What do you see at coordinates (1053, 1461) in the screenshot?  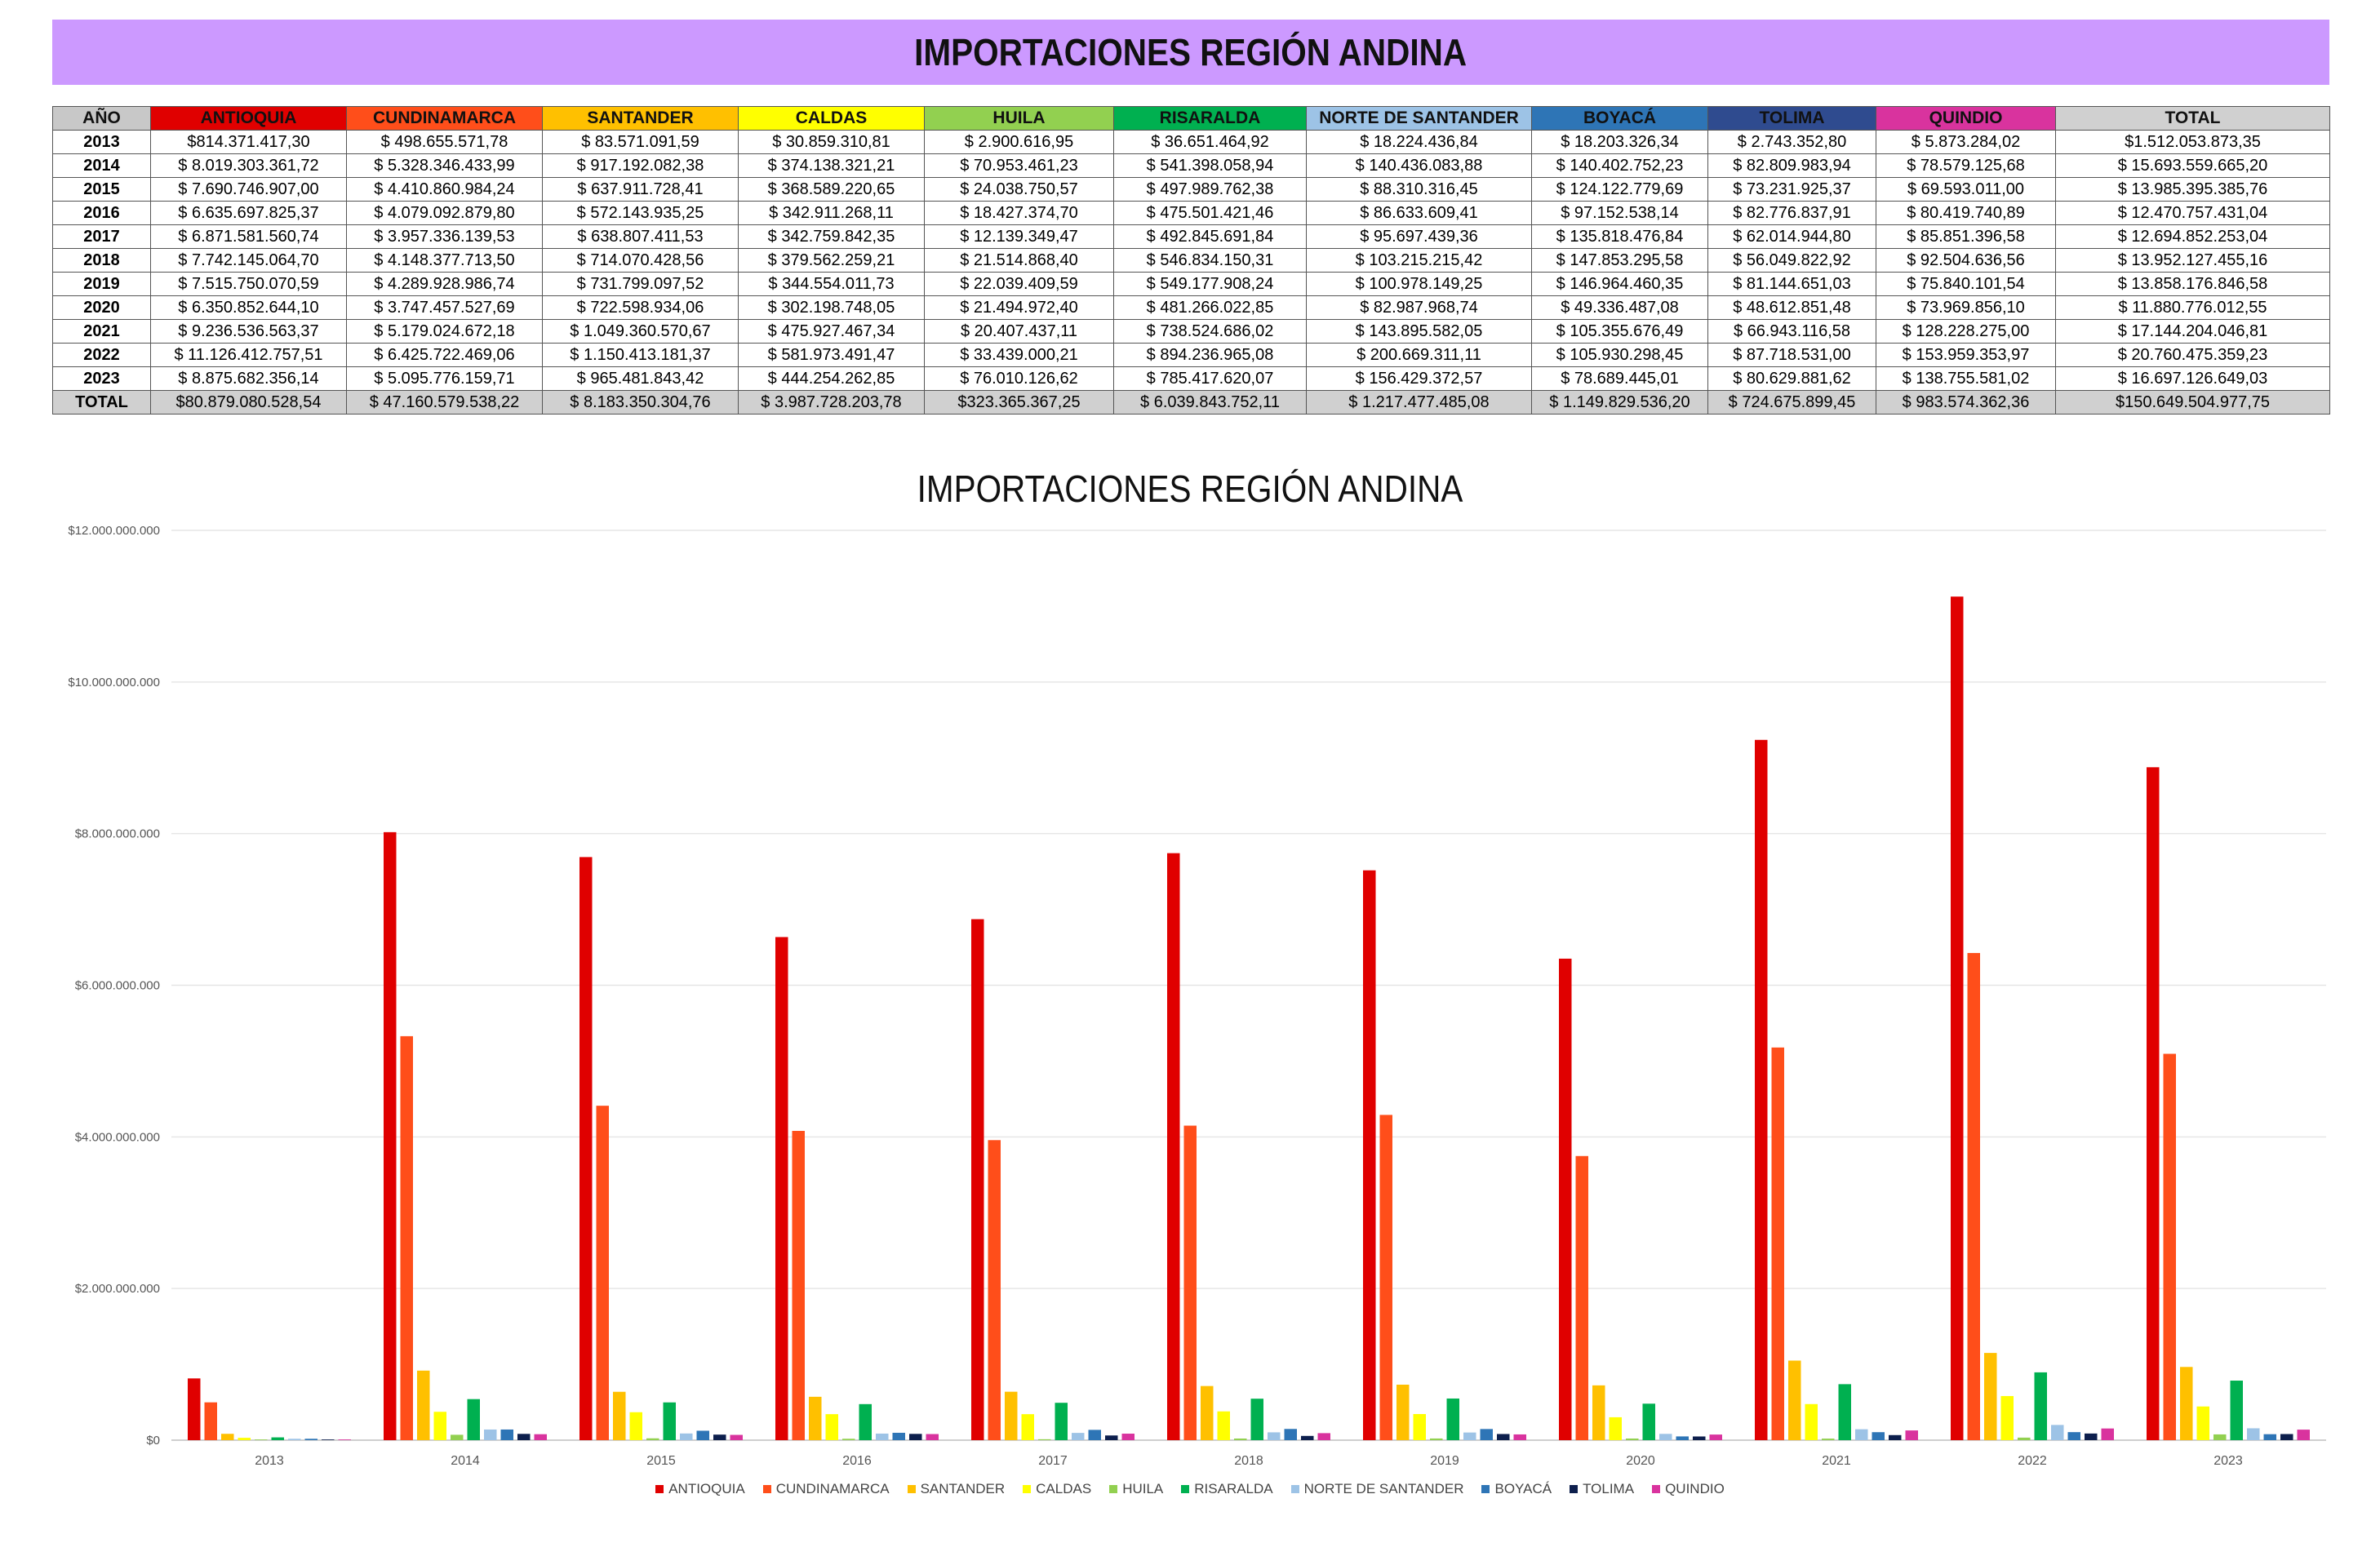 I see `x-tick-label: 2017` at bounding box center [1053, 1461].